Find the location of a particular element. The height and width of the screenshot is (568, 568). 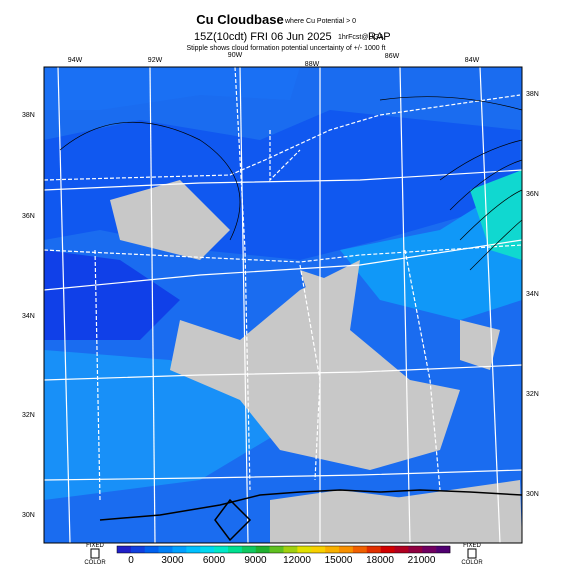

colorbar-tick-label: 12000 is located at coordinates (297, 560).